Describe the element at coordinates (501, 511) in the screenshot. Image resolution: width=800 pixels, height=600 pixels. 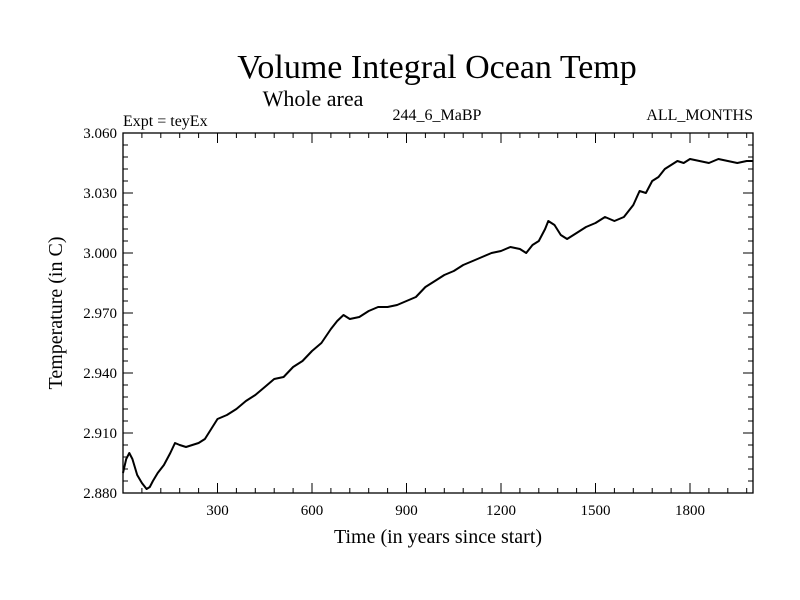
I see `x-tick-label: 1200` at that location.